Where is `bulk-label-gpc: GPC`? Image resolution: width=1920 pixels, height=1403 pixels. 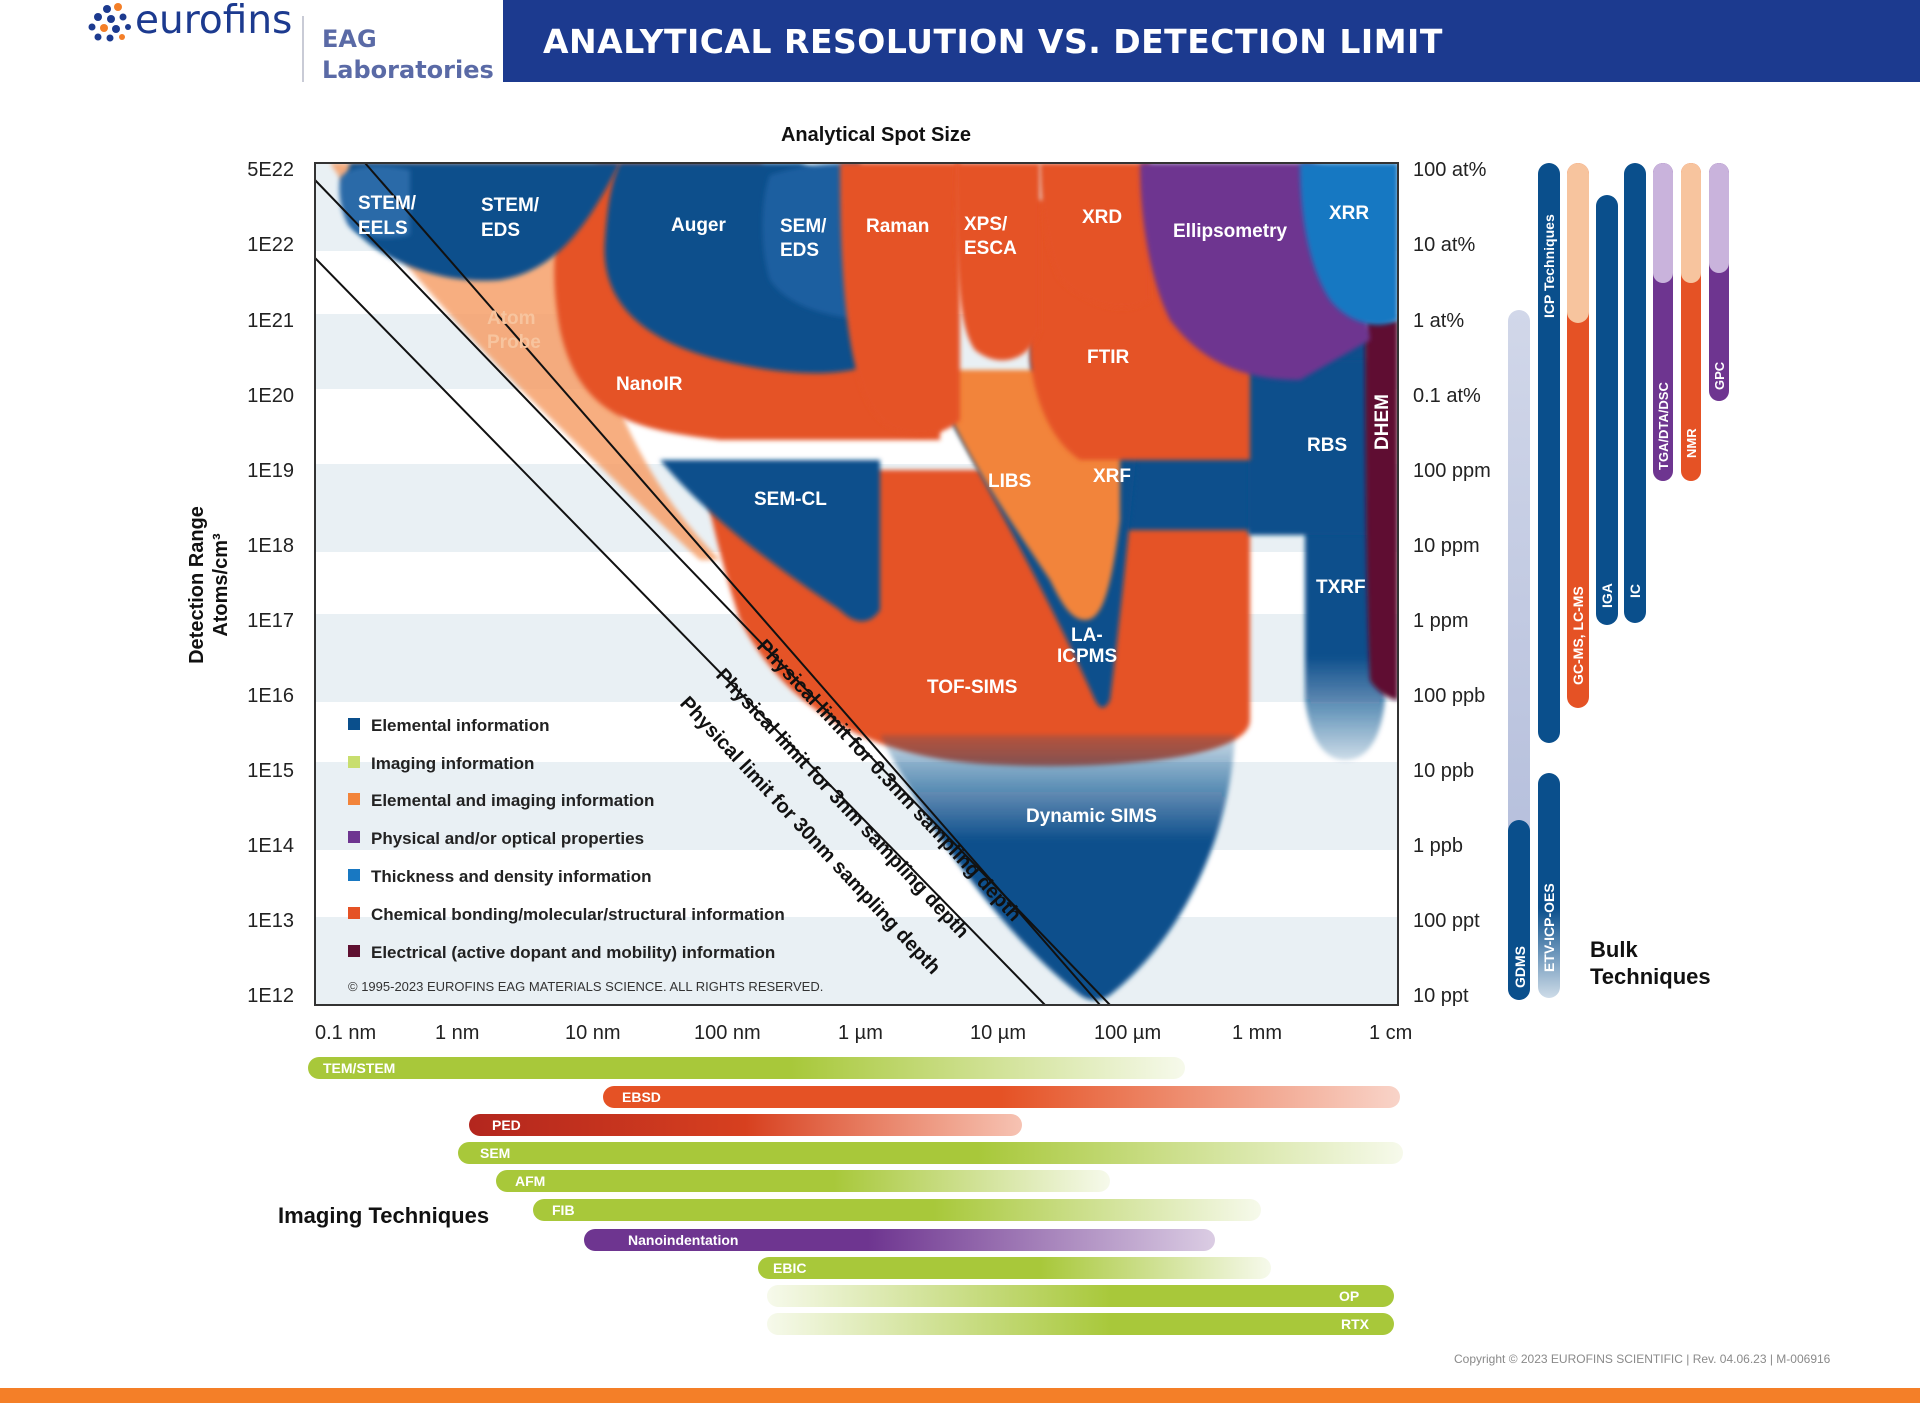 bulk-label-gpc: GPC is located at coordinates (1719, 375).